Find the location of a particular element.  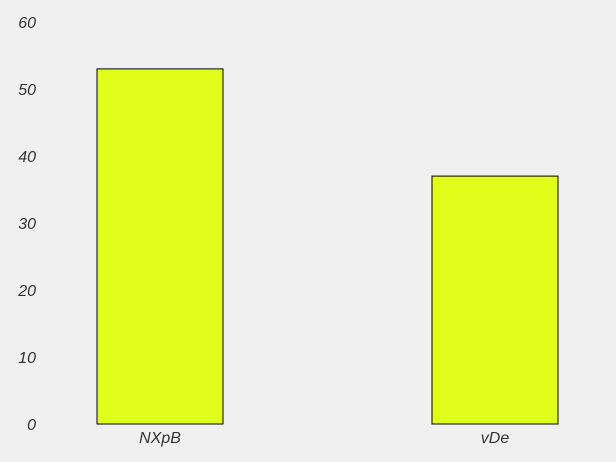

y-tick-label: 30 is located at coordinates (27, 224).